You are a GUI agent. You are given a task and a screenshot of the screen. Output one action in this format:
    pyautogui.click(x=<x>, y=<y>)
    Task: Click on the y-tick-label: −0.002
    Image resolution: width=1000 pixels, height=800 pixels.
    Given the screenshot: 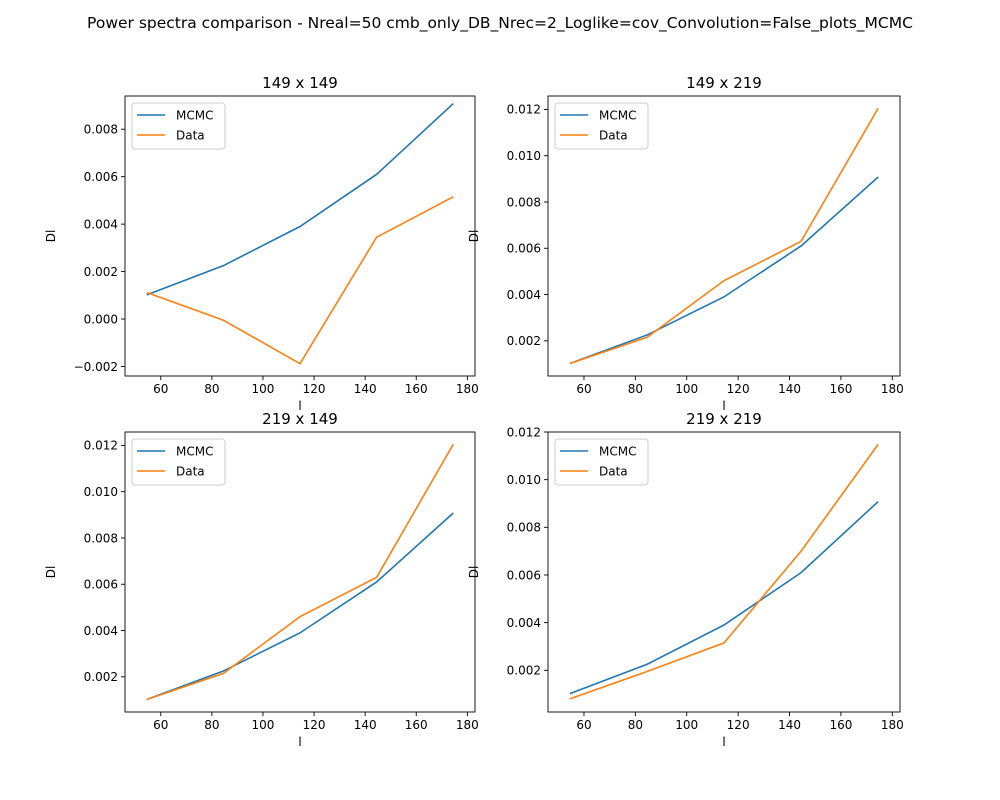 What is the action you would take?
    pyautogui.click(x=96, y=367)
    